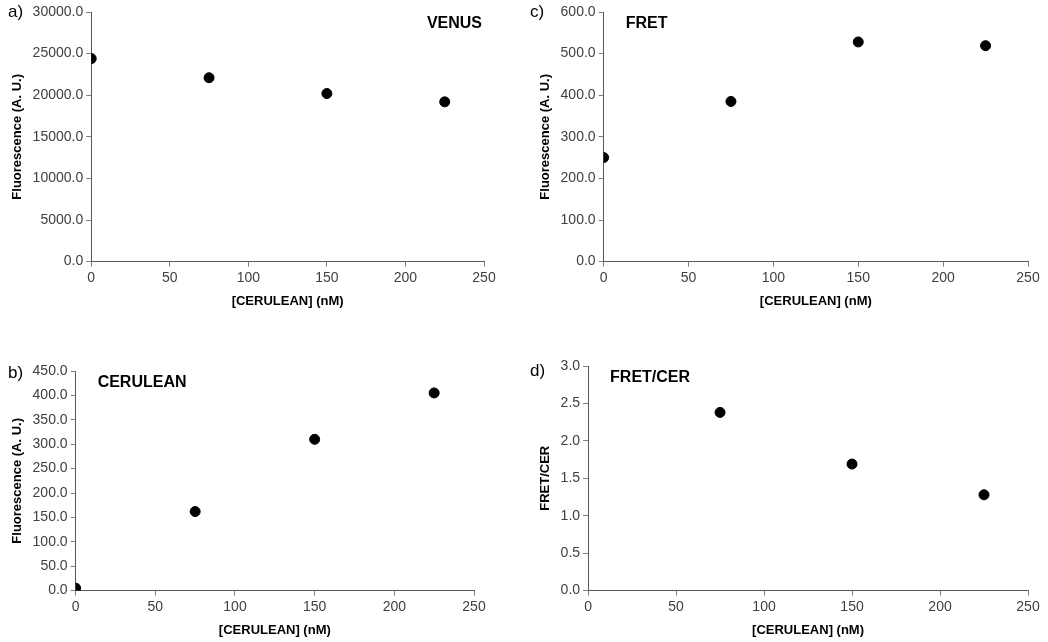 The width and height of the screenshot is (1048, 642). Describe the element at coordinates (578, 52) in the screenshot. I see `y-tick-label: 500.0` at that location.